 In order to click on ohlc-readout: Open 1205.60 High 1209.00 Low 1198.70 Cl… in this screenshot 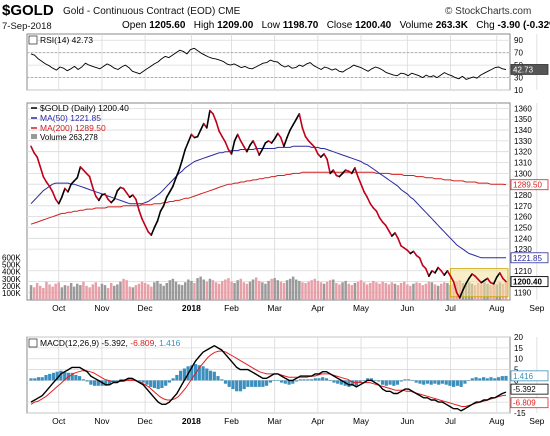, I will do `click(336, 25)`.